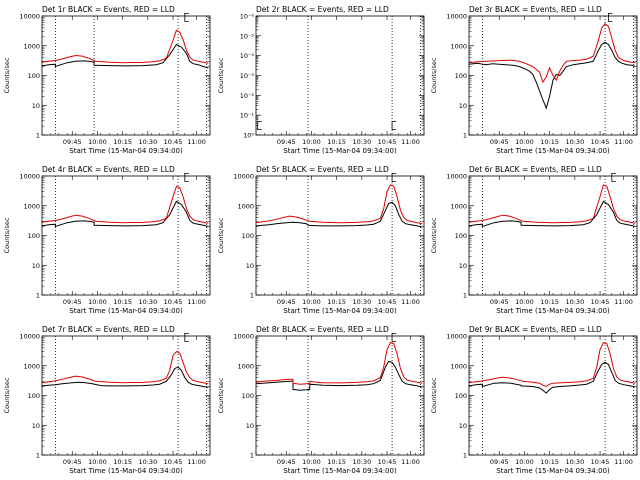 The height and width of the screenshot is (480, 640). What do you see at coordinates (535, 329) in the screenshot?
I see `panel-title: Det 9r BLACK = Events, RED = LLD` at bounding box center [535, 329].